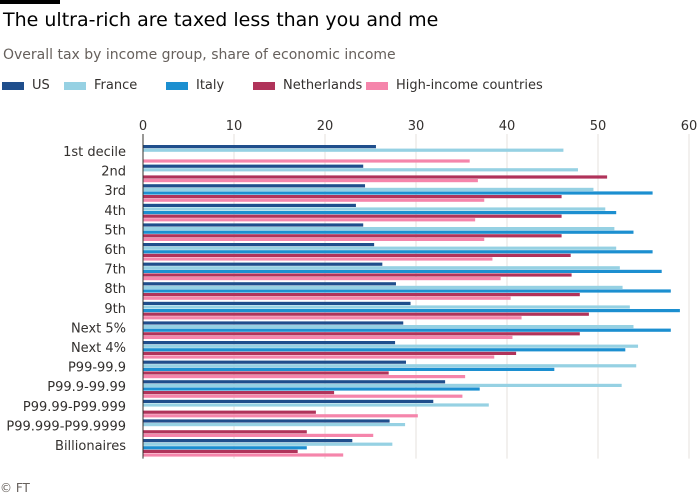  Describe the element at coordinates (115, 270) in the screenshot. I see `category-label: 7th` at that location.